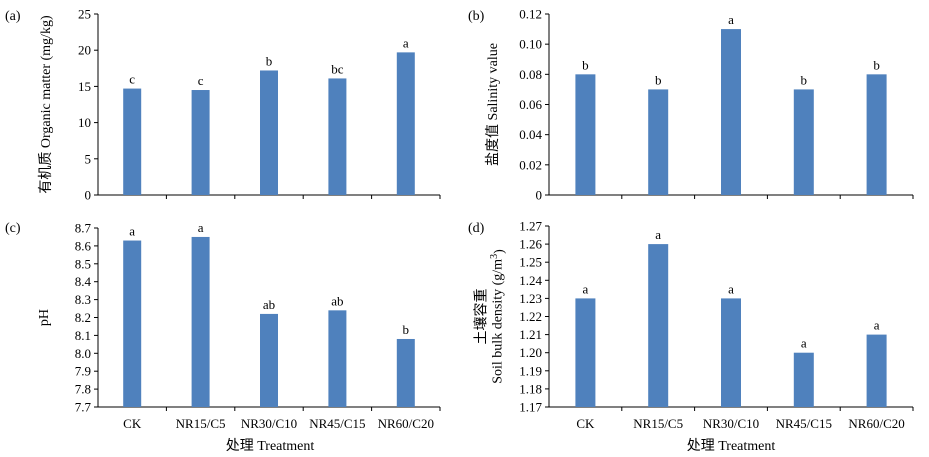 The width and height of the screenshot is (929, 457). I want to click on y-tick-label: 10, so click(84, 122).